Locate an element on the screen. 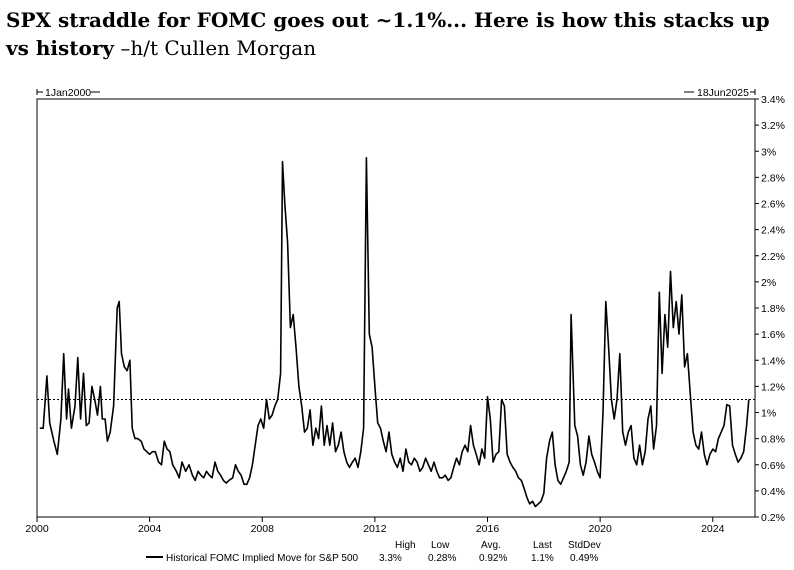  stat-avg-value: 0.92% is located at coordinates (493, 558).